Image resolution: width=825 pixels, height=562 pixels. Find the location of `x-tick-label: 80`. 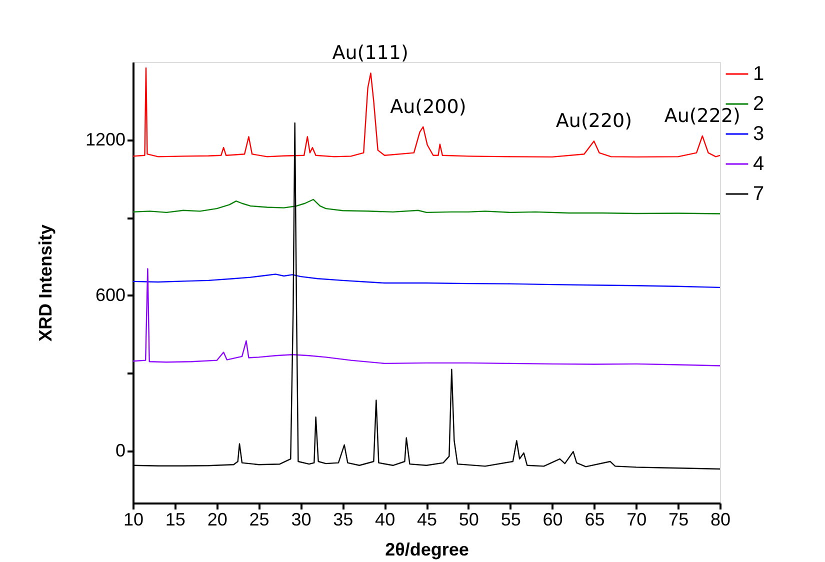

x-tick-label: 80 is located at coordinates (720, 520).